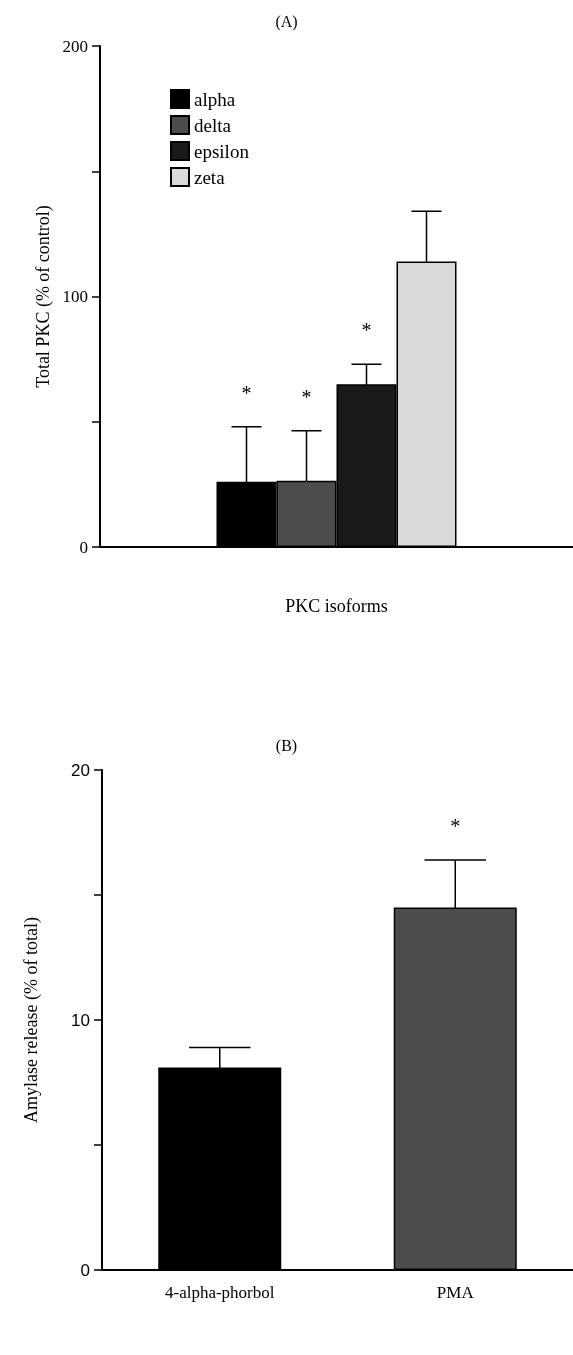  I want to click on chart-title: (A), so click(286, 21).